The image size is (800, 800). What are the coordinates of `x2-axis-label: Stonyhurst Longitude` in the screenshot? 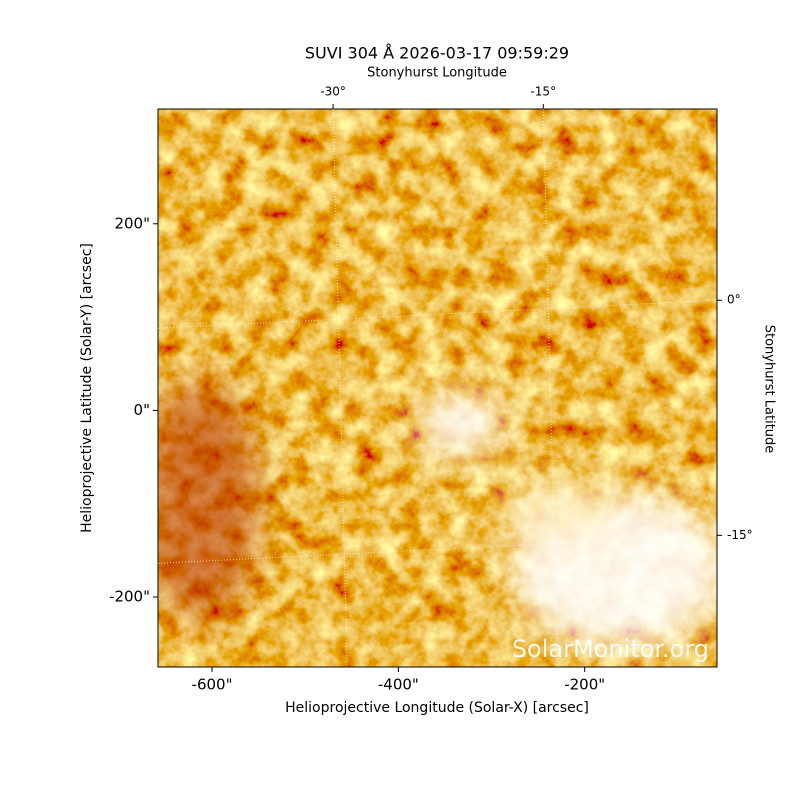 It's located at (437, 73).